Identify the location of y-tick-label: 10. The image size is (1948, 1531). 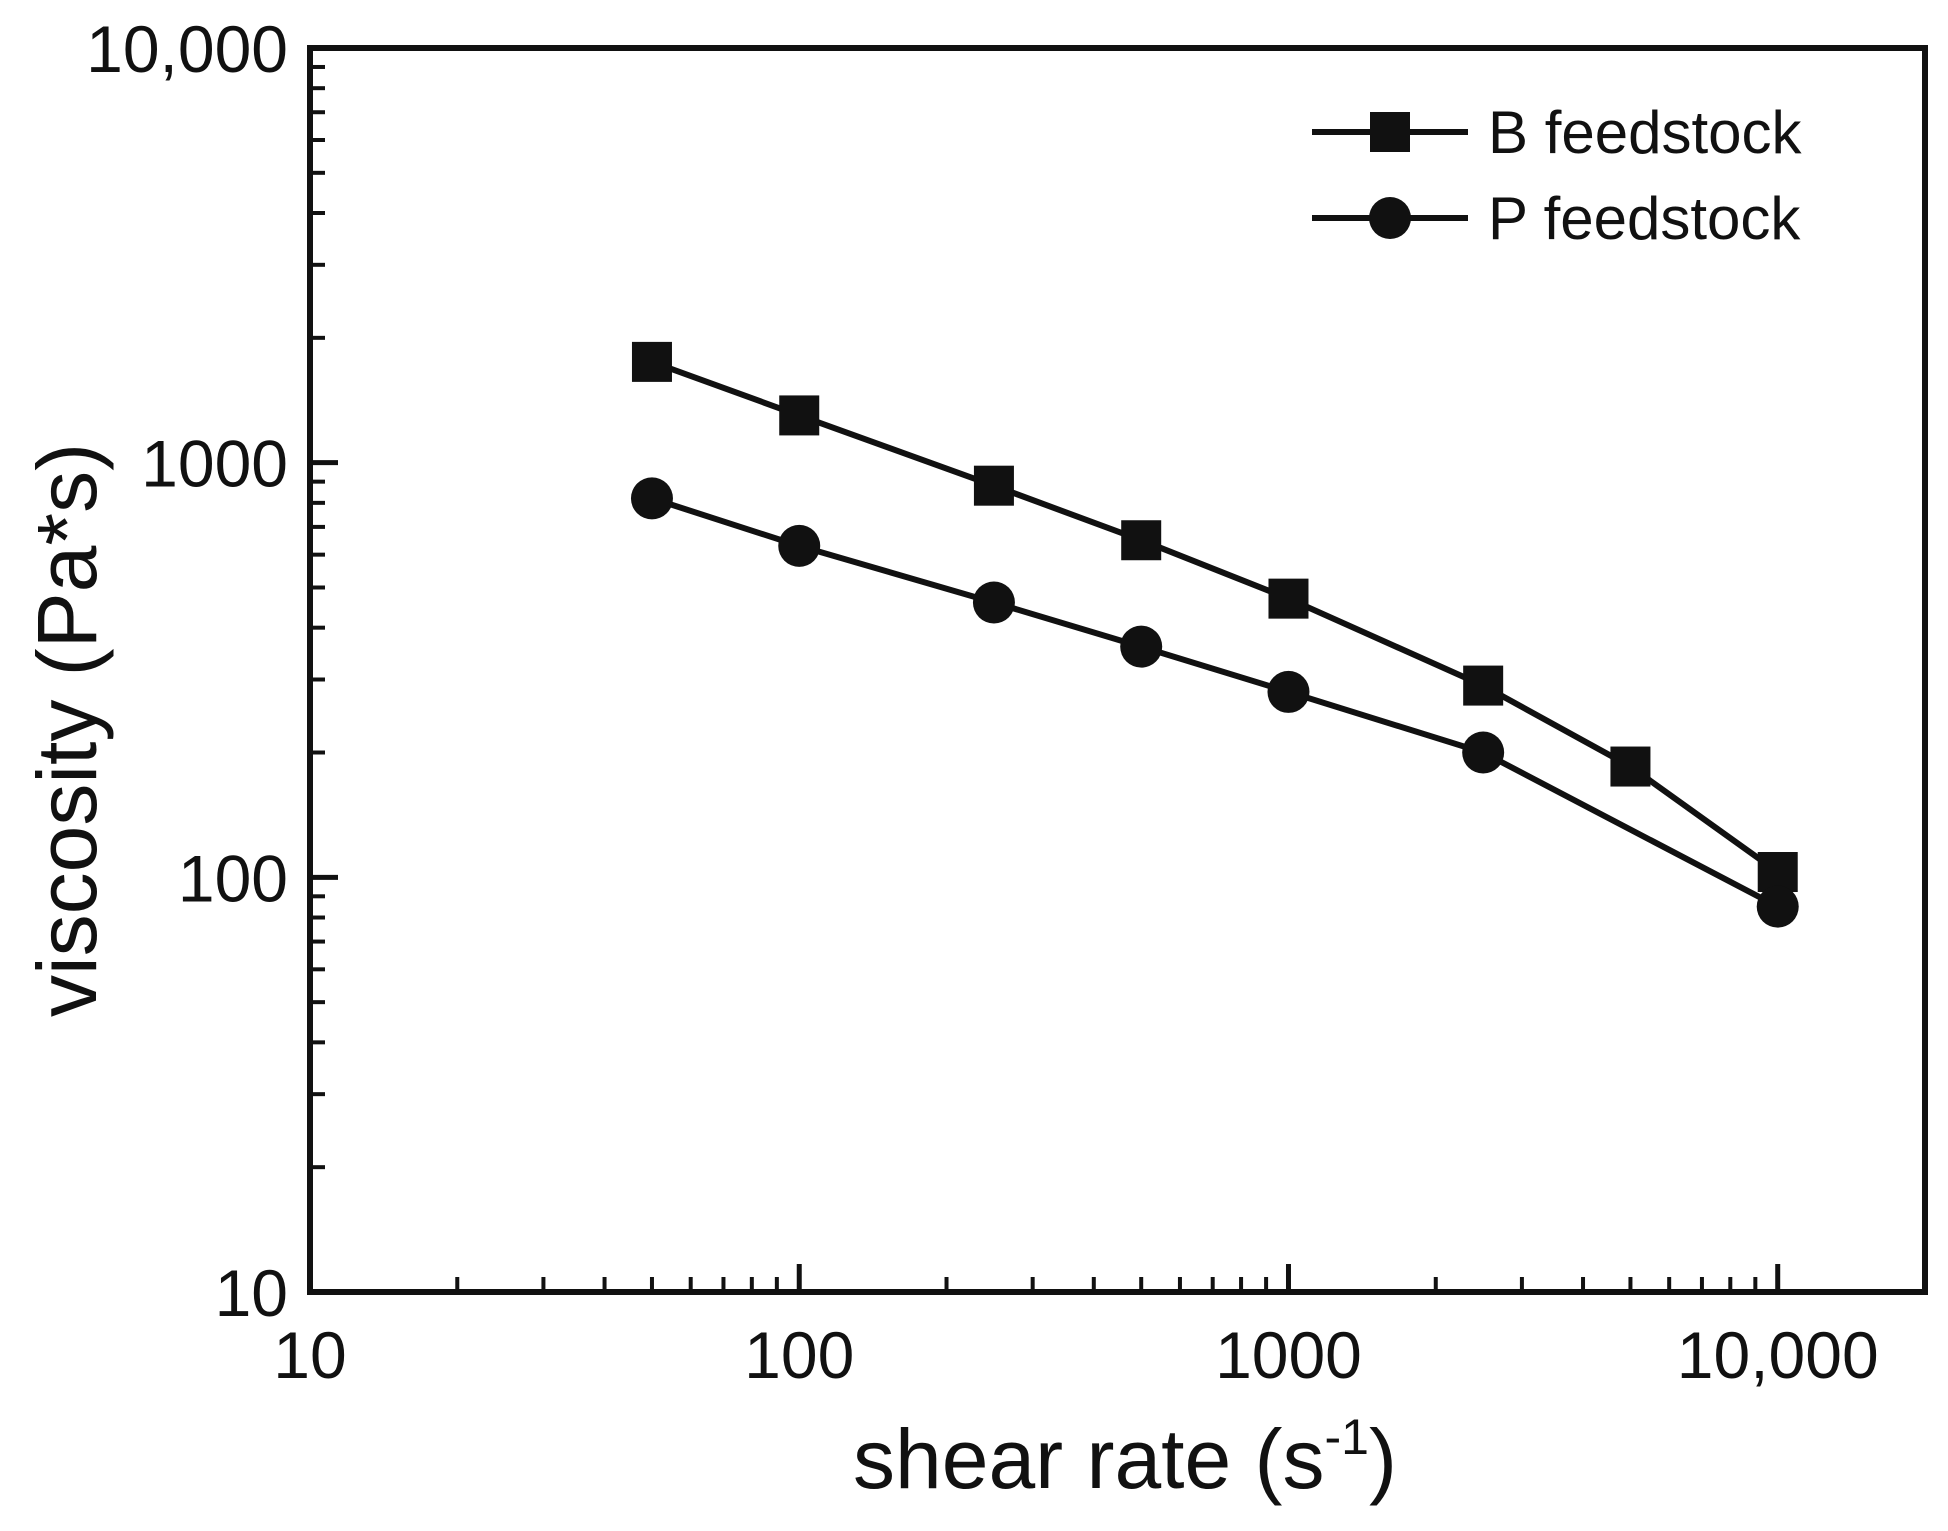
(251, 1293).